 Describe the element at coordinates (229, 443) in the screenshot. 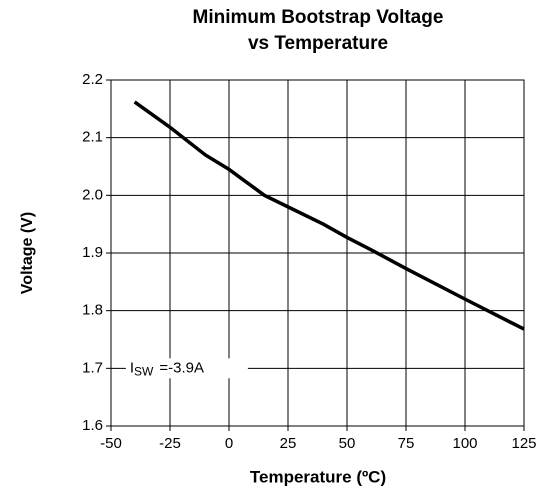

I see `x-tick-label: 0` at that location.